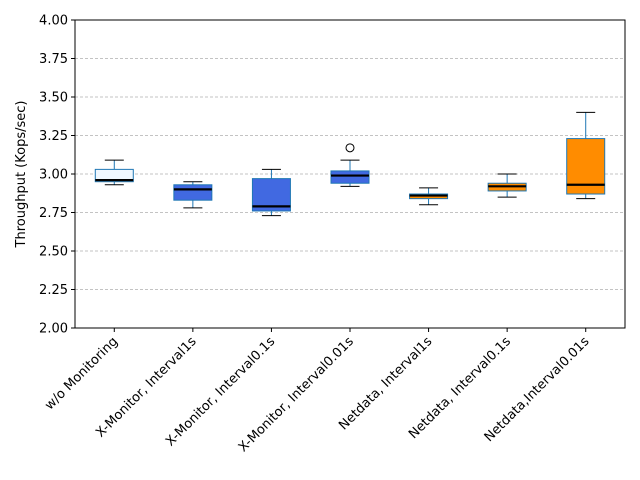 This screenshot has width=640, height=480. What do you see at coordinates (53, 252) in the screenshot?
I see `y-tick-label: 2.50` at bounding box center [53, 252].